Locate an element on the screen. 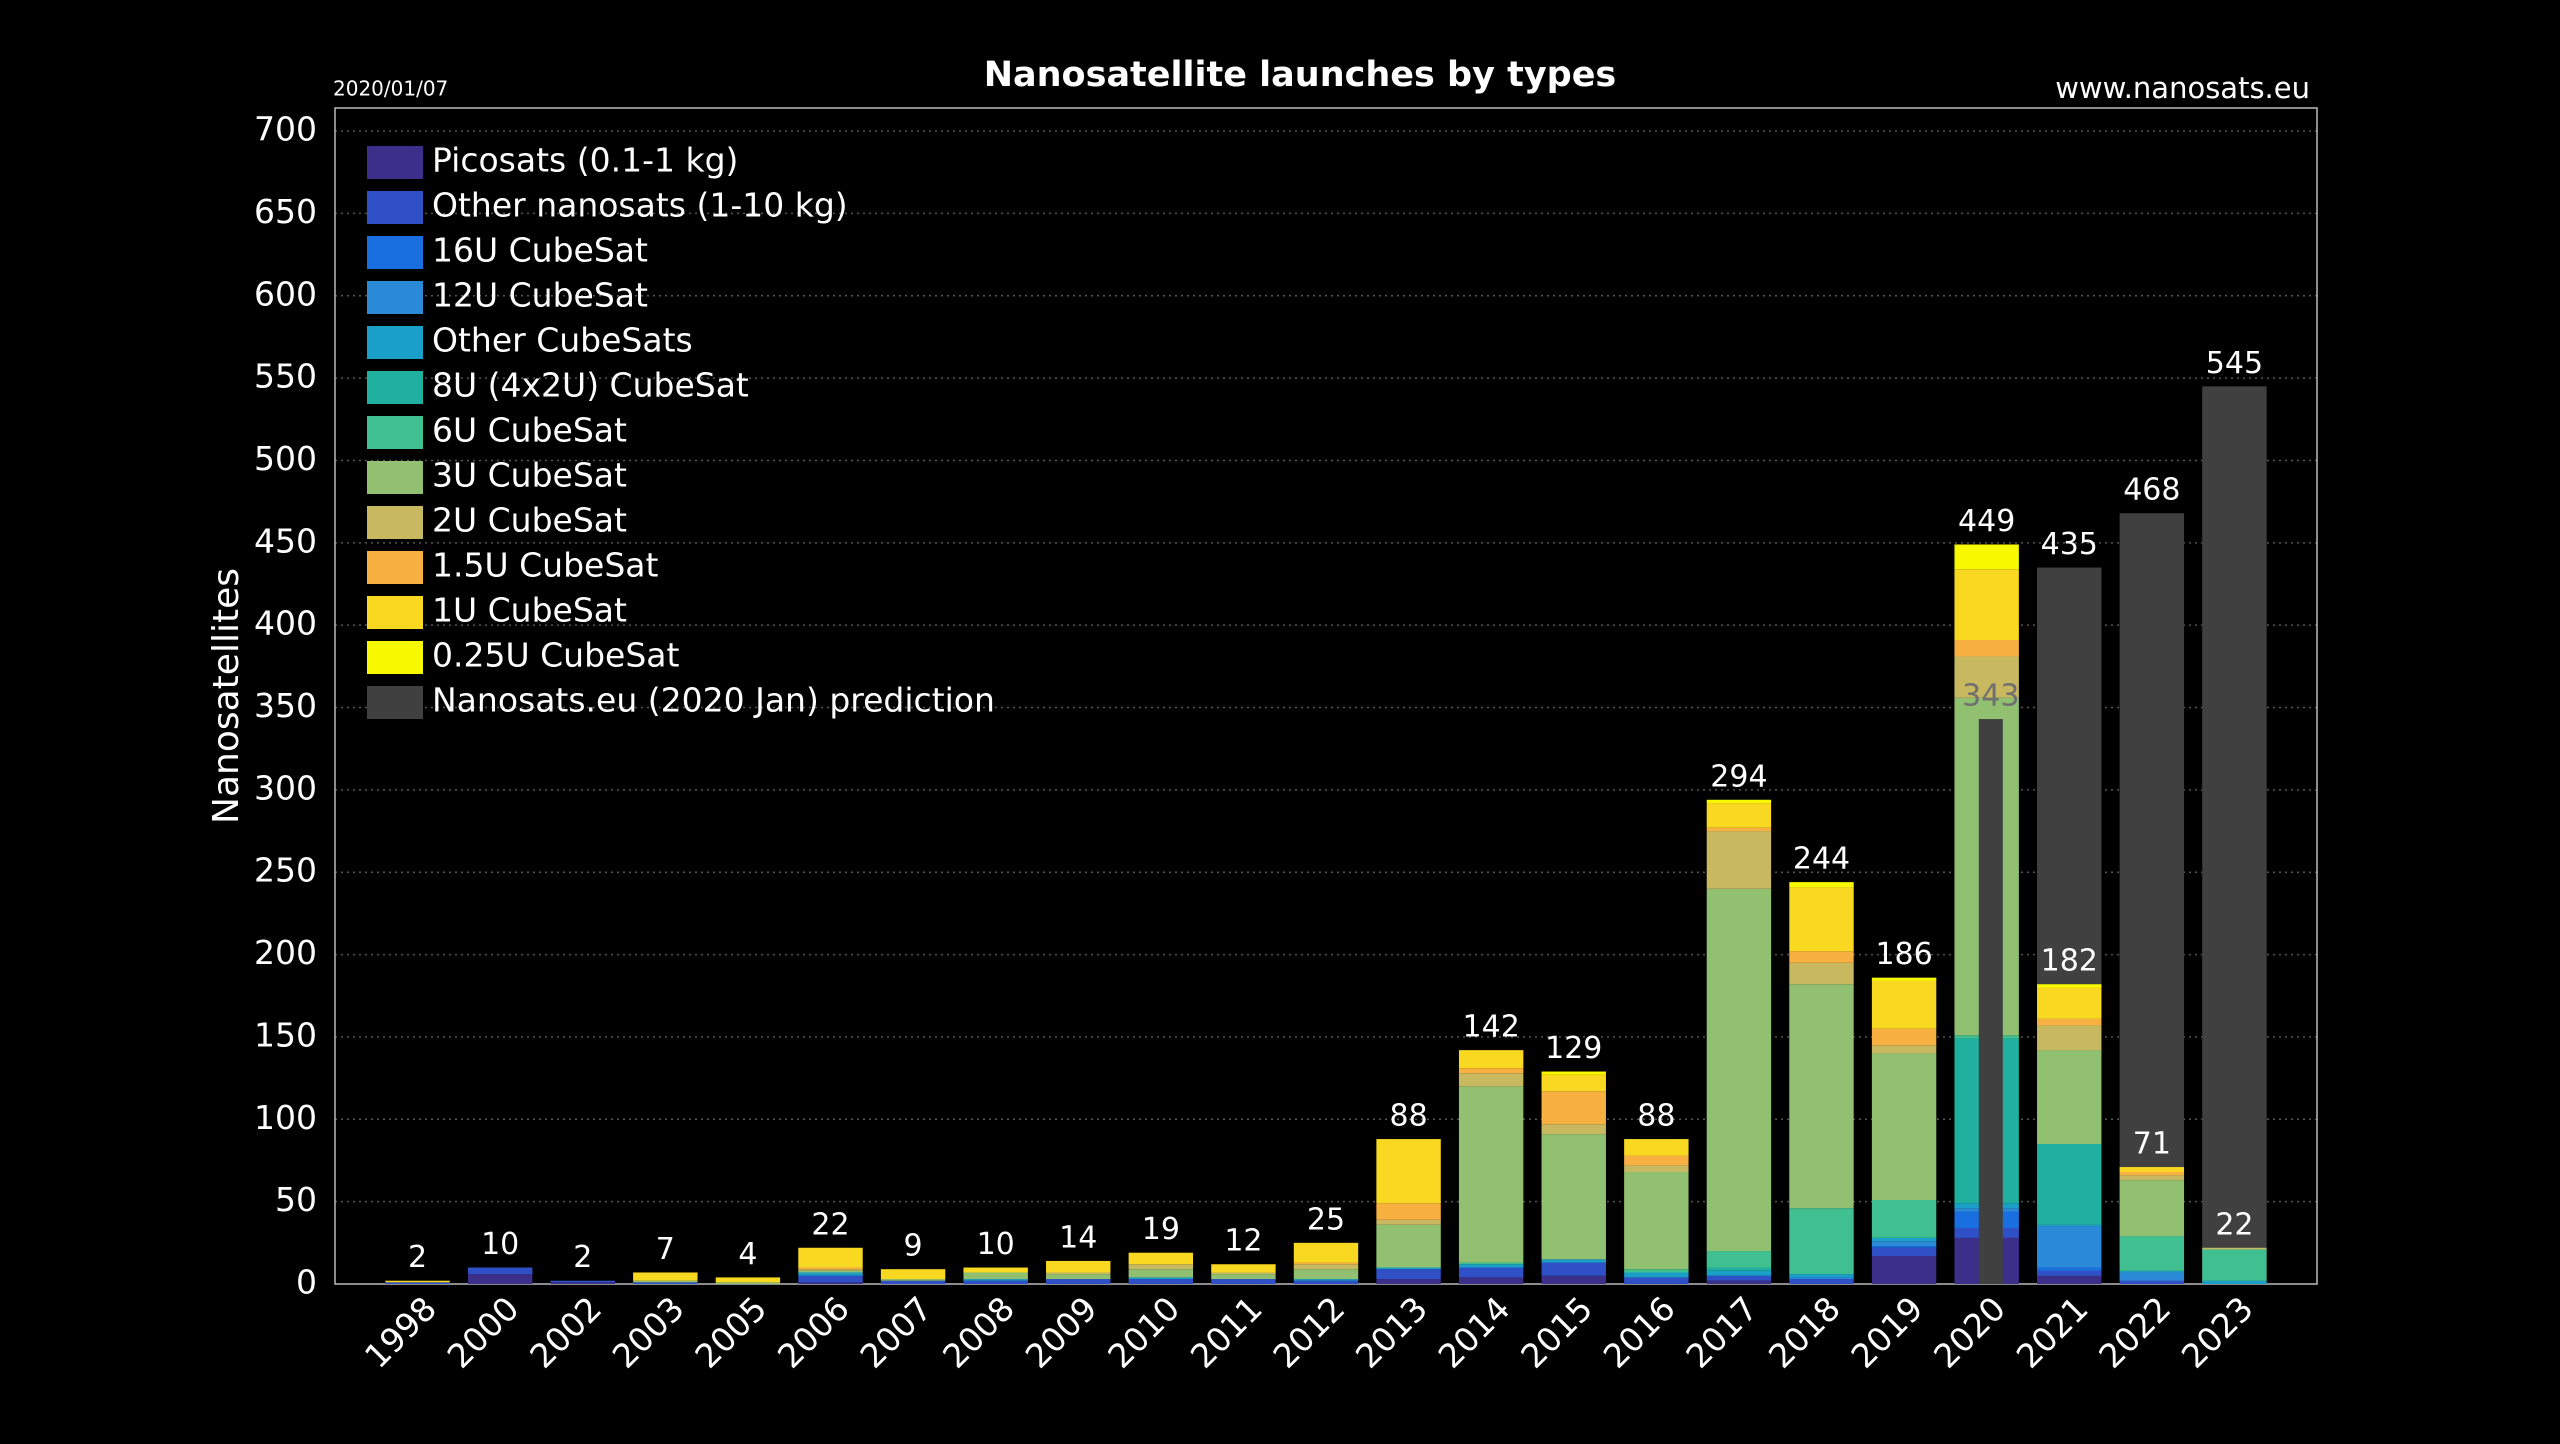  legend-label: 16U CubeSat is located at coordinates (540, 250).